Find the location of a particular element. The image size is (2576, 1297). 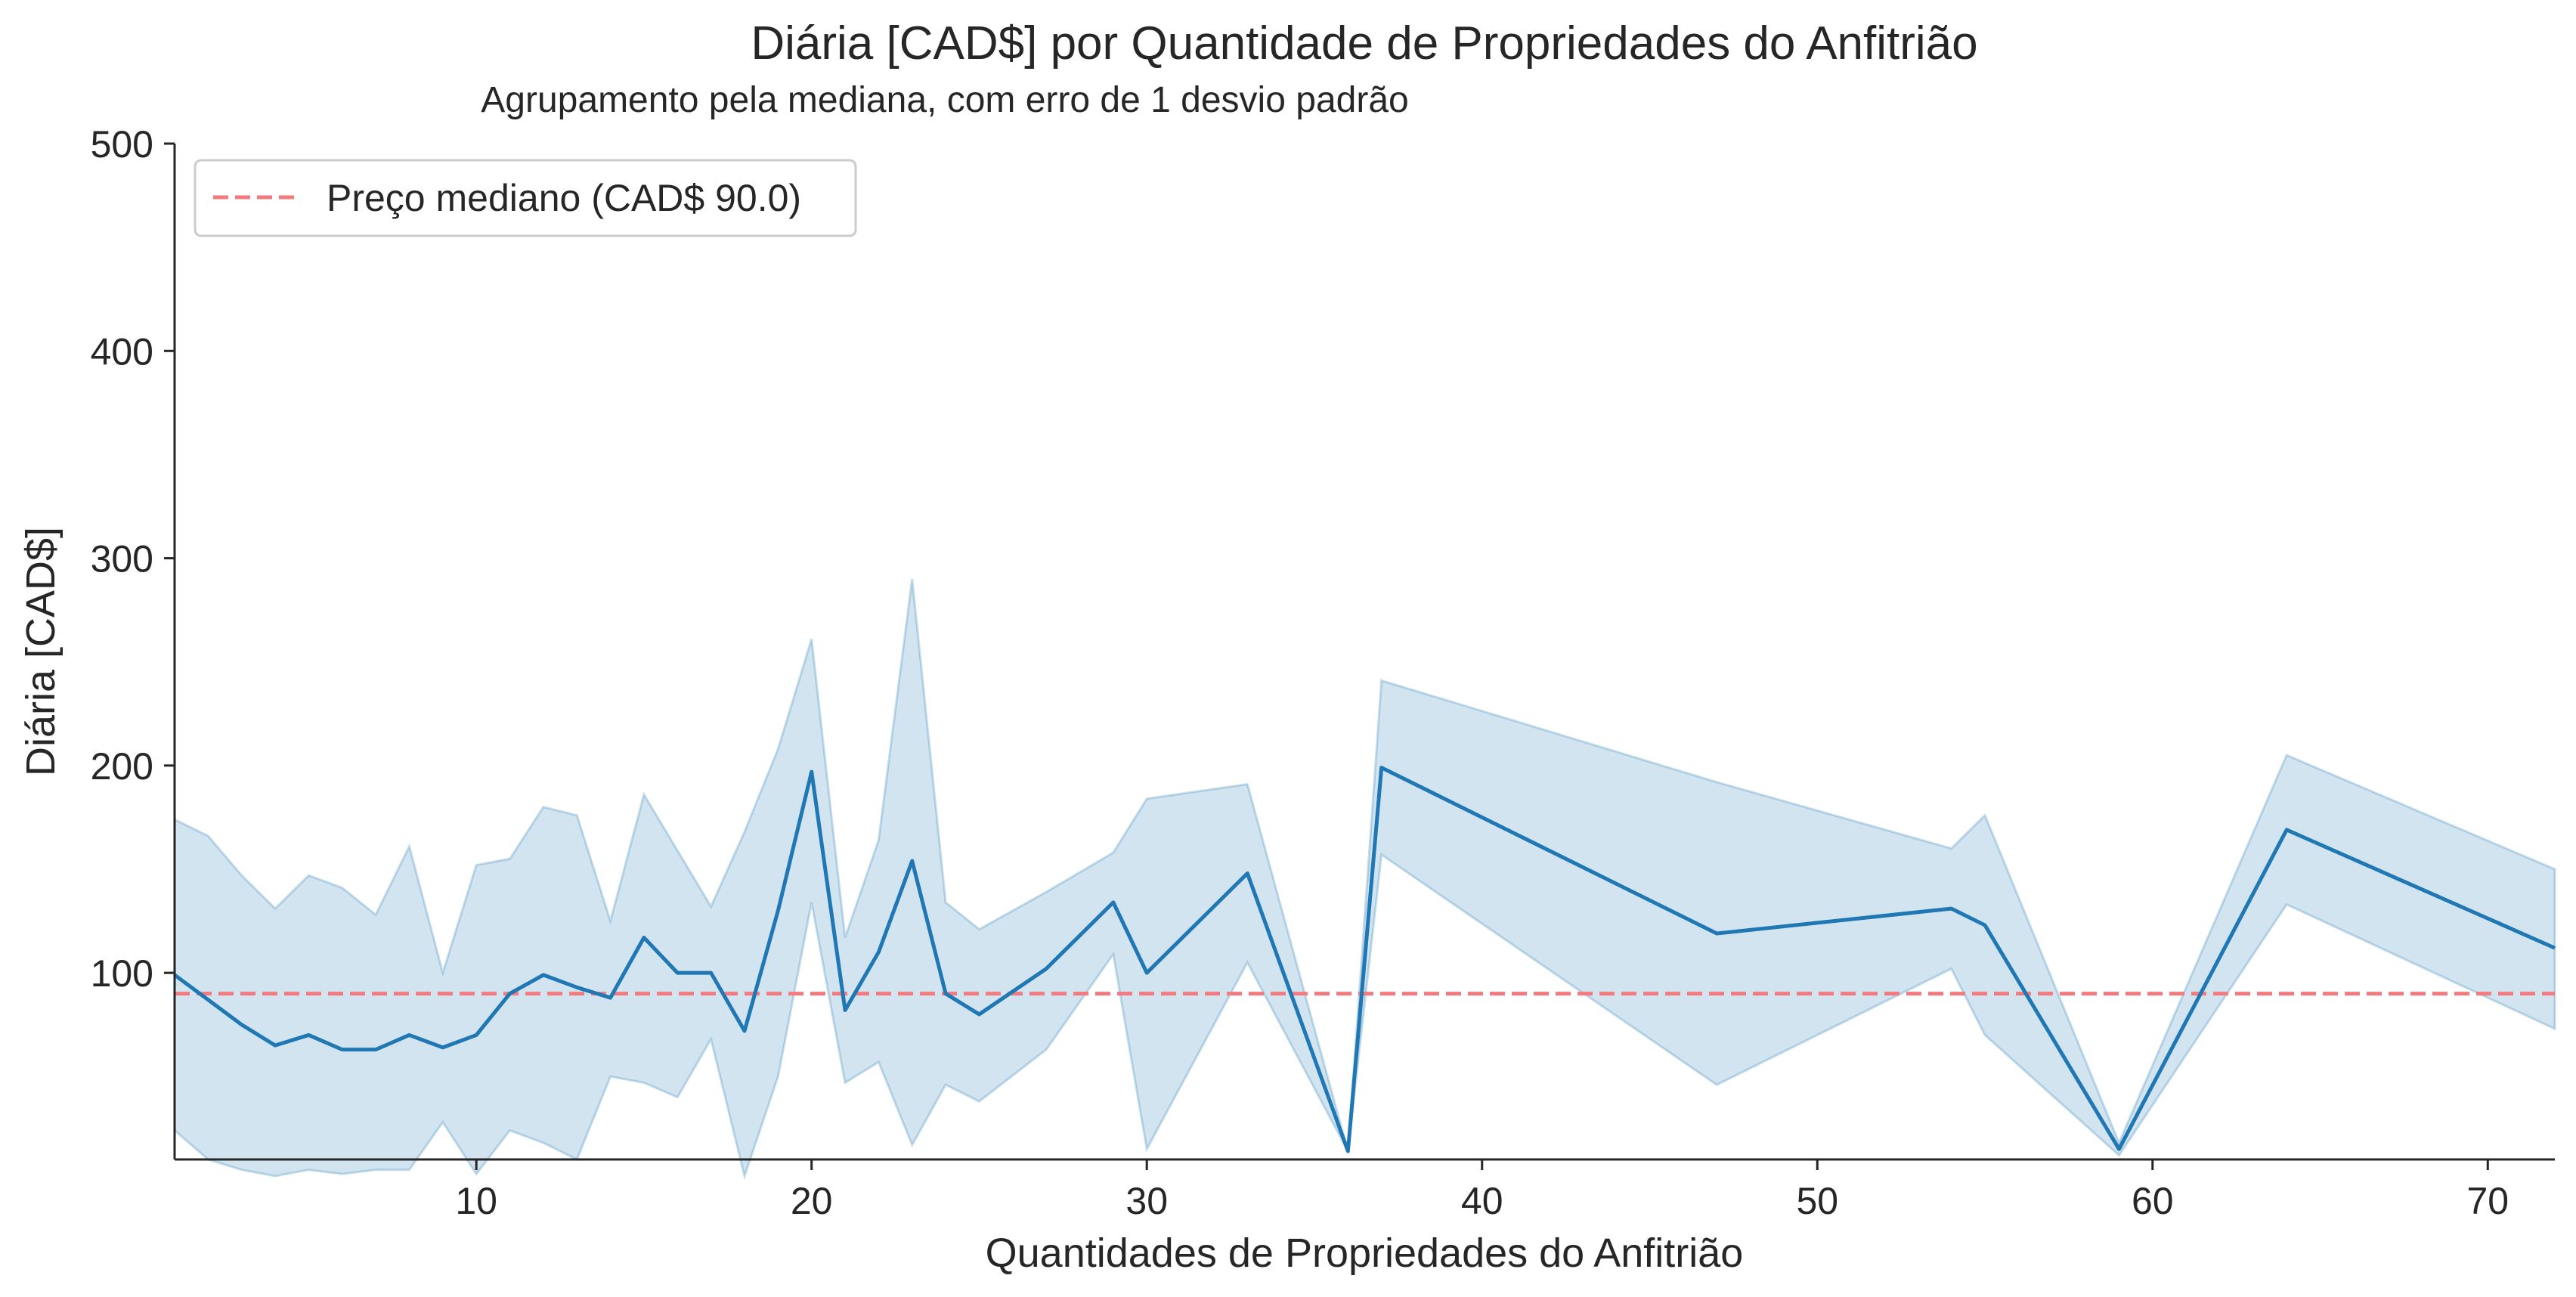

y-tick-label: 100 is located at coordinates (122, 973).